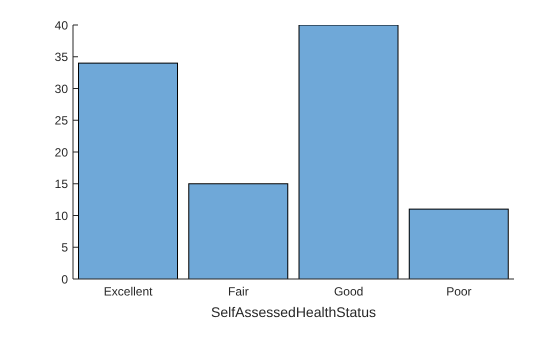 The height and width of the screenshot is (337, 560). I want to click on y-tick-label: 40, so click(61, 25).